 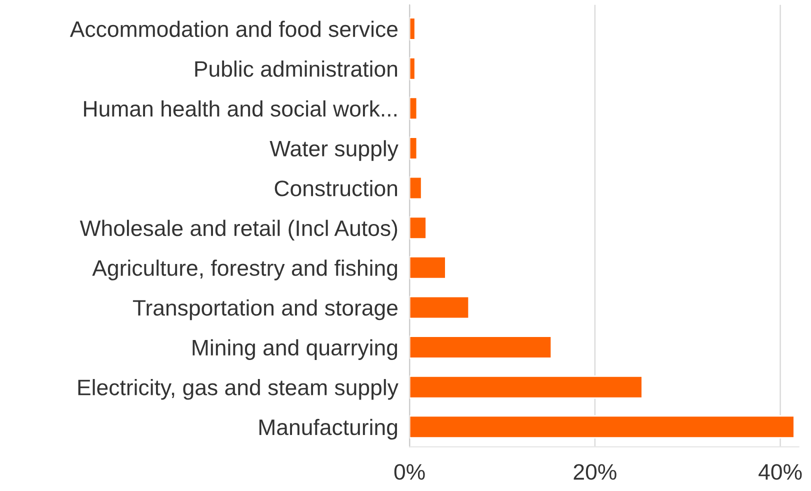 I want to click on x-tick-label: 40%, so click(x=780, y=472).